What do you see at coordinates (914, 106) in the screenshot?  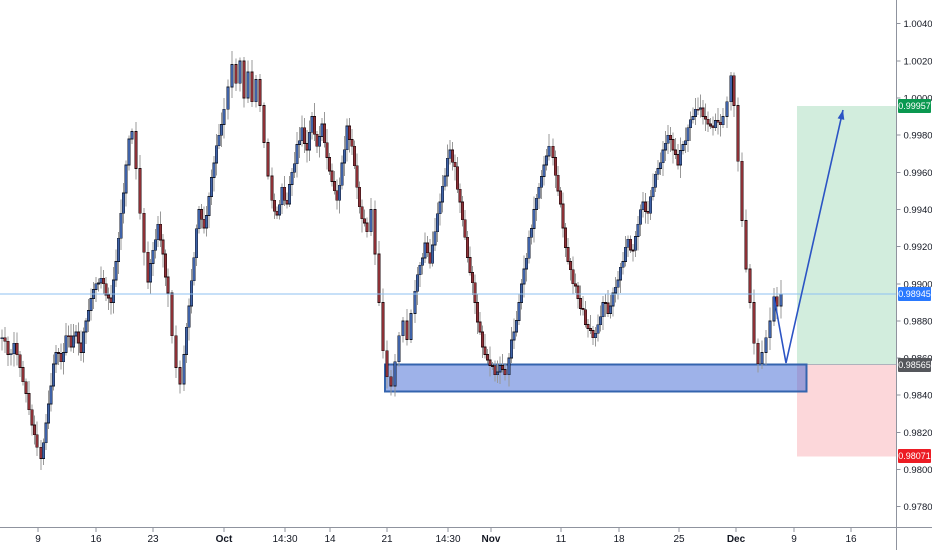 I see `price-label-target: 0.99957` at bounding box center [914, 106].